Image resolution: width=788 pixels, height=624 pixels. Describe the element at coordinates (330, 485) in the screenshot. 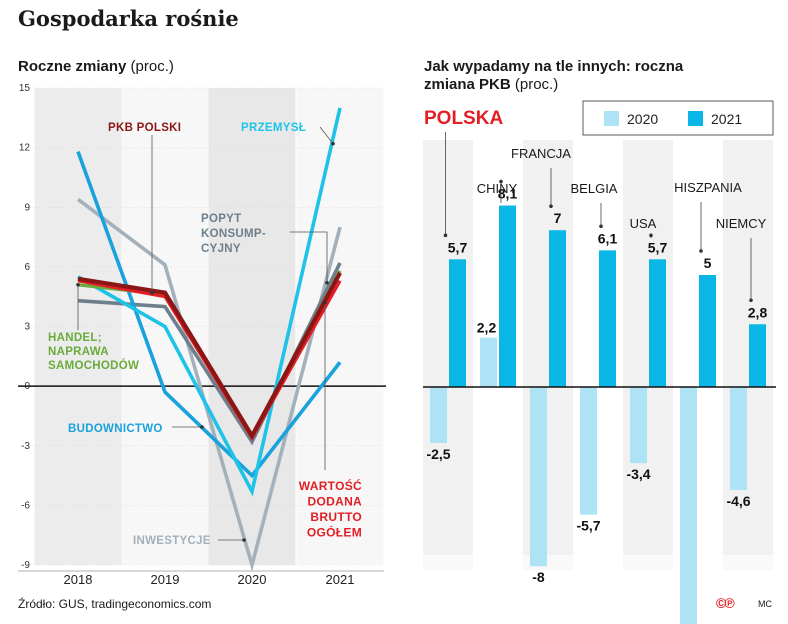

I see `series-label-wartosc: WARTOŚĆ` at that location.